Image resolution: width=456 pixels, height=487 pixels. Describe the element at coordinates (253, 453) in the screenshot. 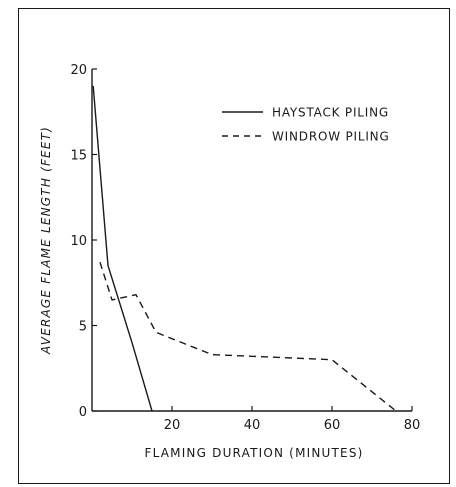

I see `x-axis-title: FLAMING DURATION (MINUTES)` at that location.